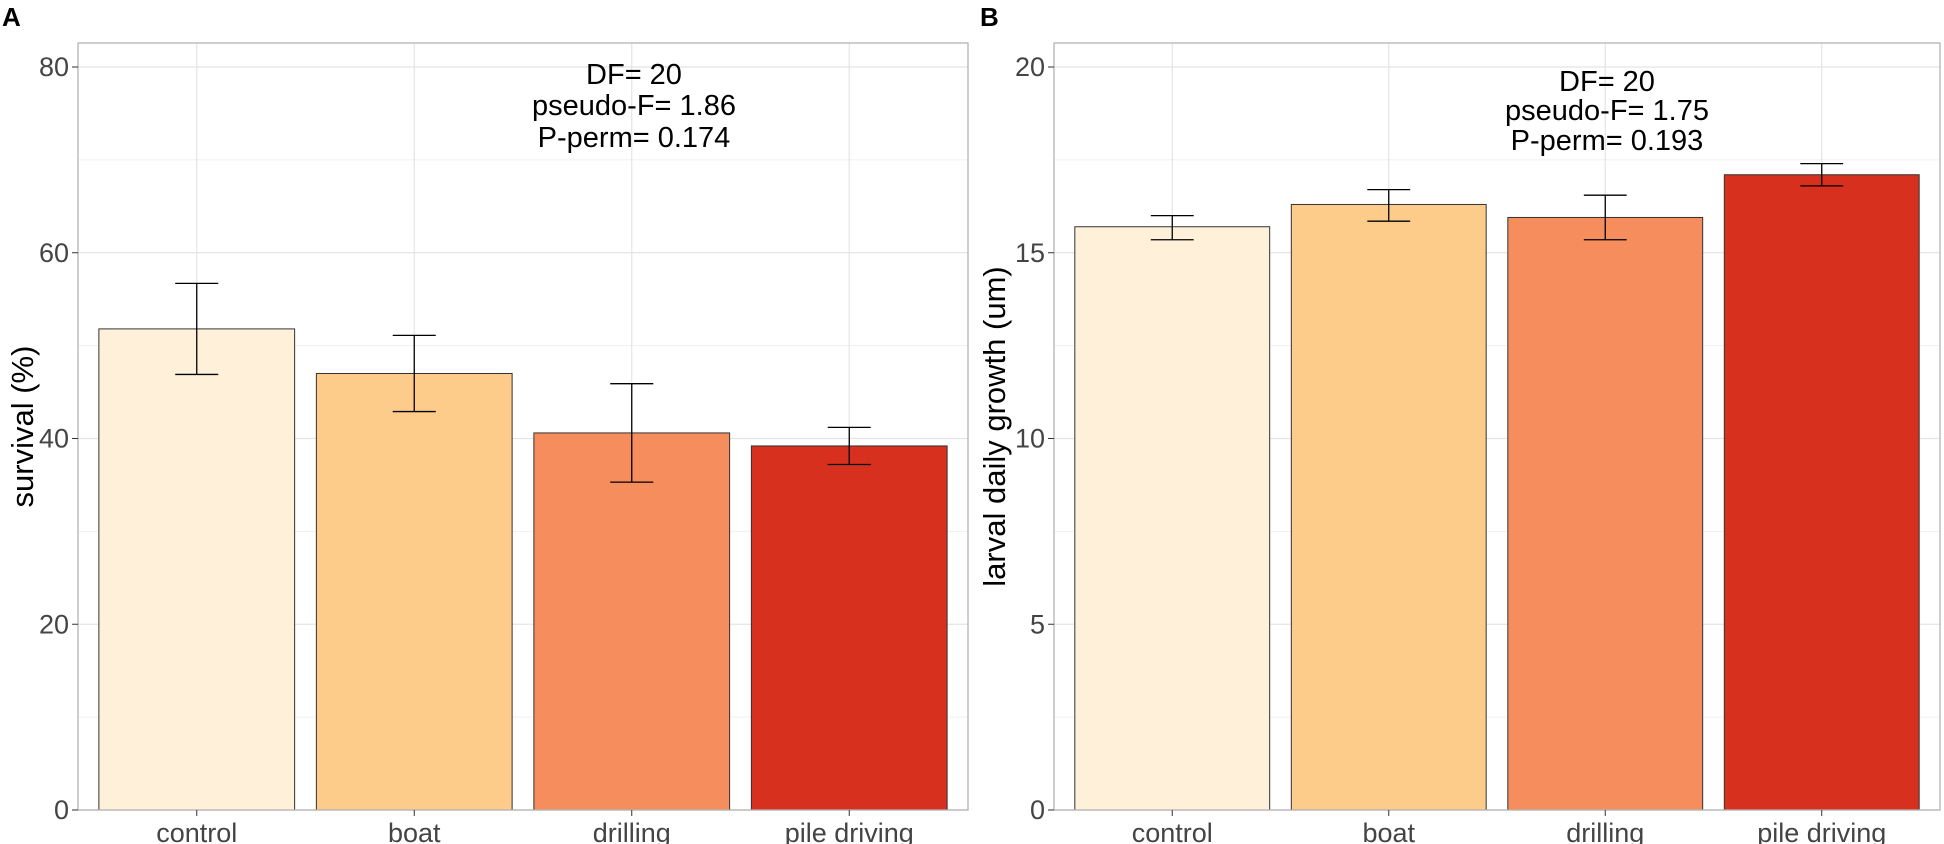  I want to click on panel-a-error-bar-control, so click(197, 329).